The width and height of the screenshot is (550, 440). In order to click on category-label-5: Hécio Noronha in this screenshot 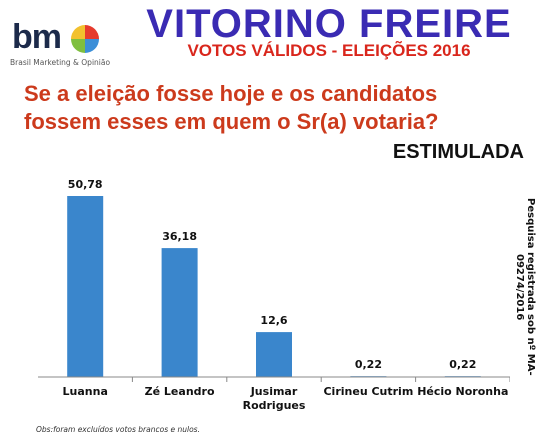, I will do `click(462, 391)`.